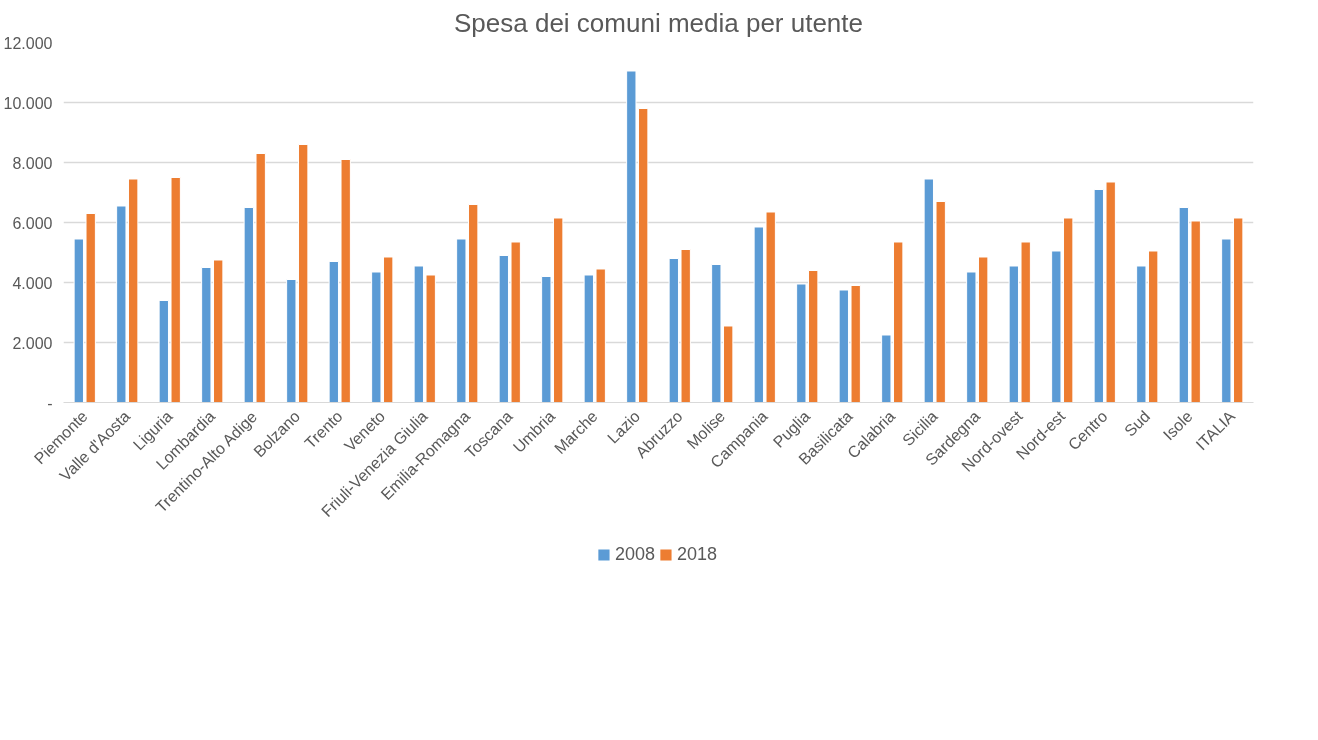  What do you see at coordinates (32, 343) in the screenshot?
I see `y-tick-label: 2.000` at bounding box center [32, 343].